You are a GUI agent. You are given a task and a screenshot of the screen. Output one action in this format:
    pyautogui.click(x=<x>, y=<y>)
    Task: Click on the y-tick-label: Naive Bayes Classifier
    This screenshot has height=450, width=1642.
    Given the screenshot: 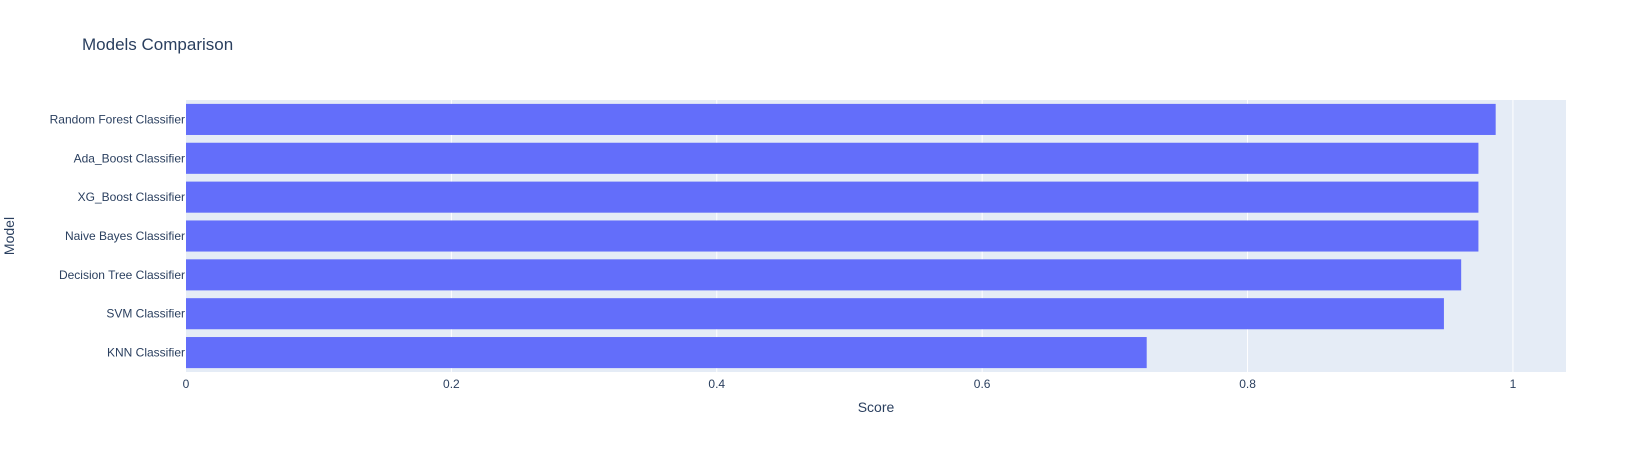 What is the action you would take?
    pyautogui.click(x=125, y=236)
    